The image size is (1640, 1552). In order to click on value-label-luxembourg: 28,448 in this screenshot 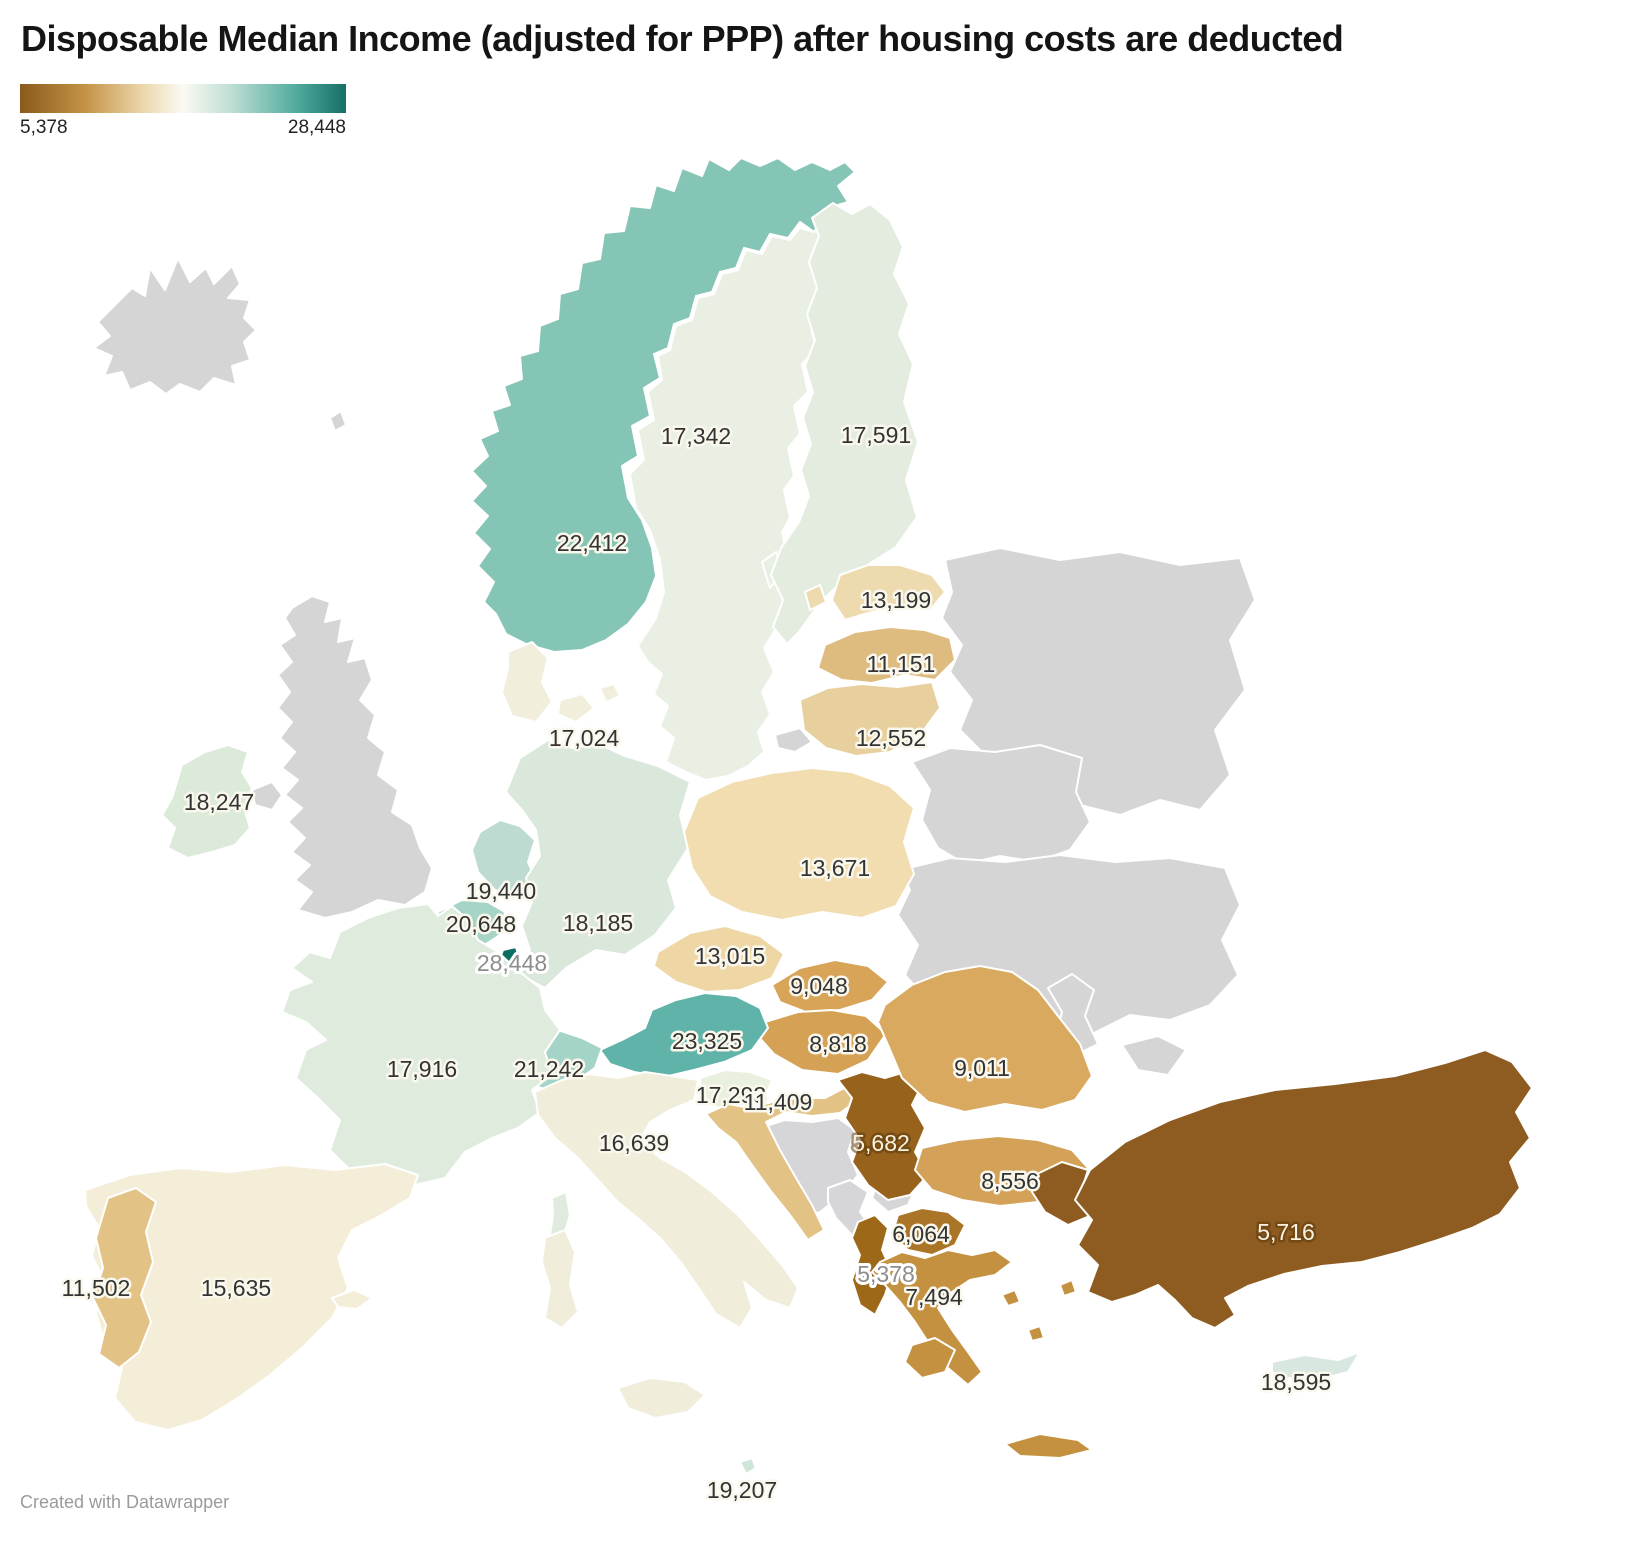, I will do `click(512, 963)`.